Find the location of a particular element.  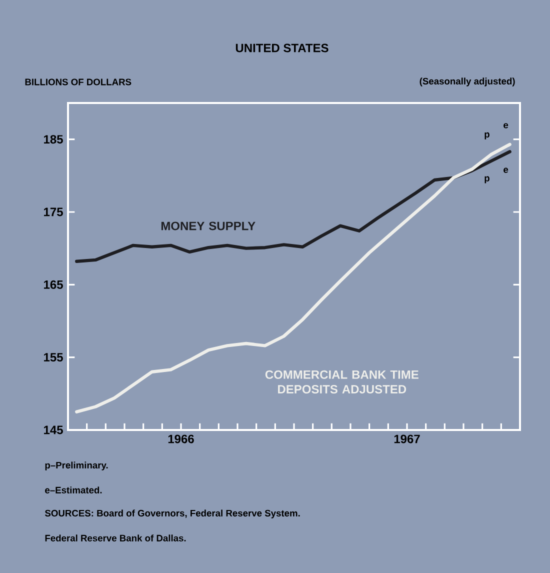

chart-subtitle: (Seasonally adjusted) is located at coordinates (467, 82).